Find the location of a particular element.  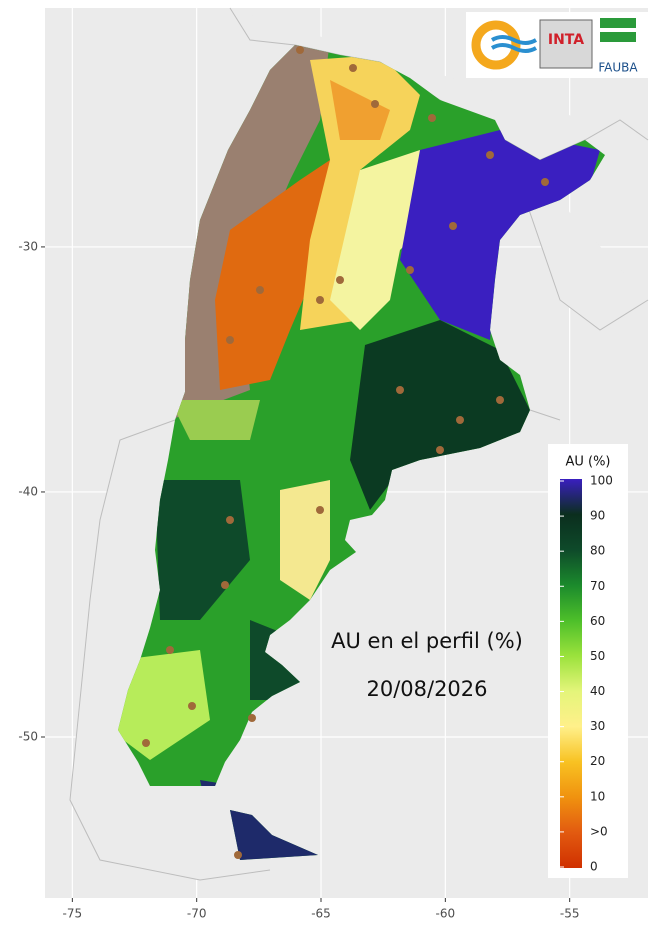

inta-text: INTA is located at coordinates (566, 40).